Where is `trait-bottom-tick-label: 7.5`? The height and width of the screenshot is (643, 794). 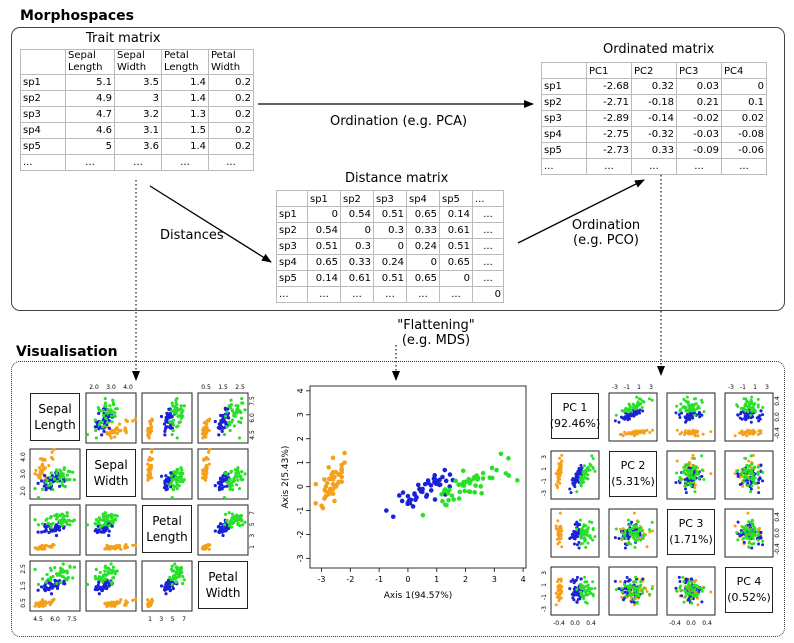
trait-bottom-tick-label: 7.5 is located at coordinates (72, 619).